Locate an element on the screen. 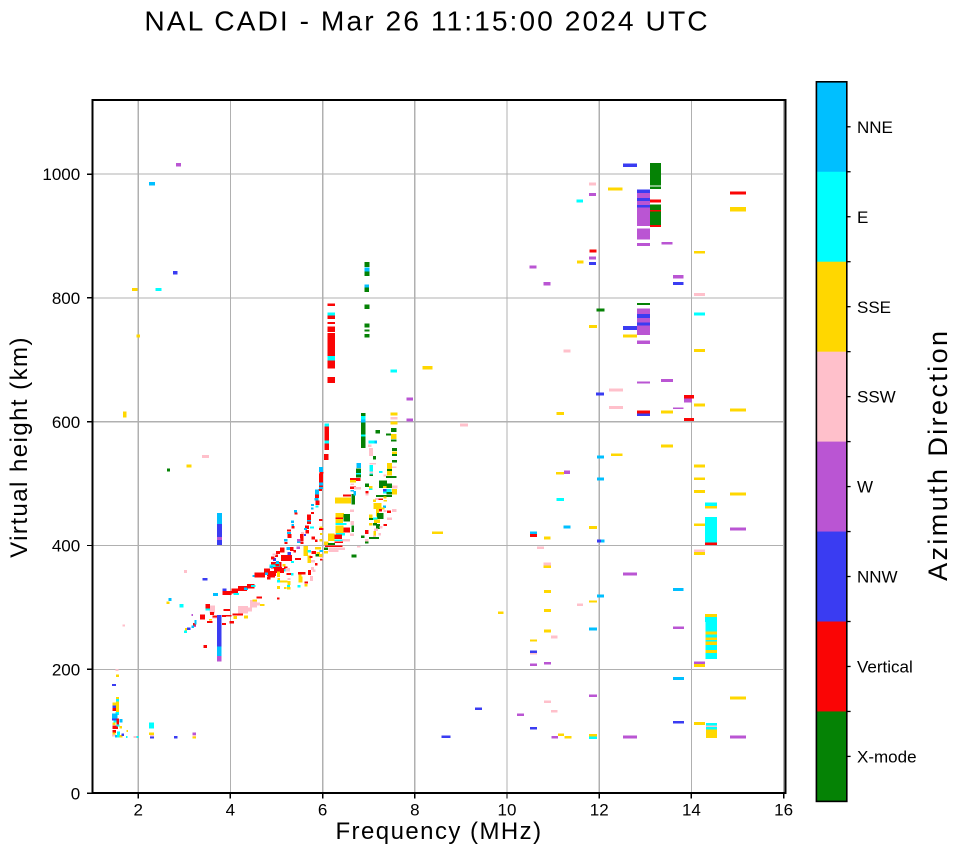  svg-text: 14 is located at coordinates (691, 809).